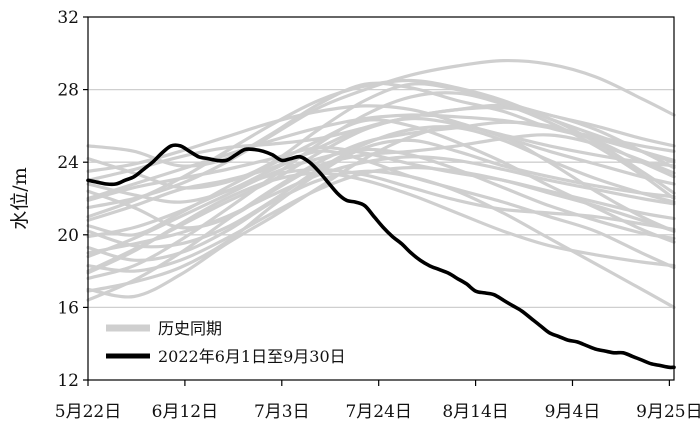 The width and height of the screenshot is (700, 428). I want to click on historical-line, so click(381, 203).